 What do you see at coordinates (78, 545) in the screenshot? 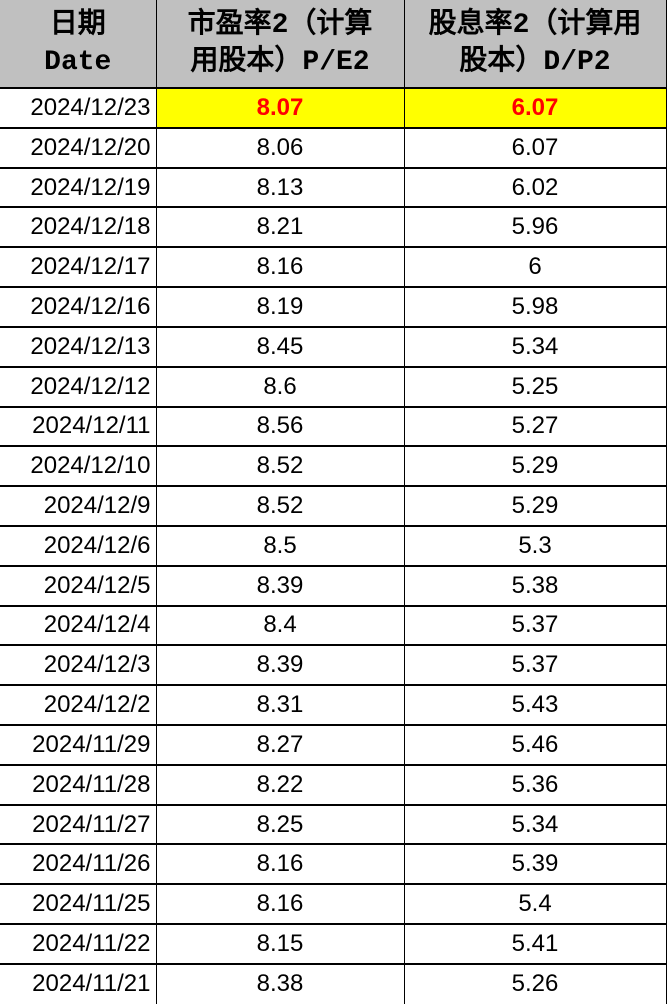
I see `date-cell: 2024/12/6` at bounding box center [78, 545].